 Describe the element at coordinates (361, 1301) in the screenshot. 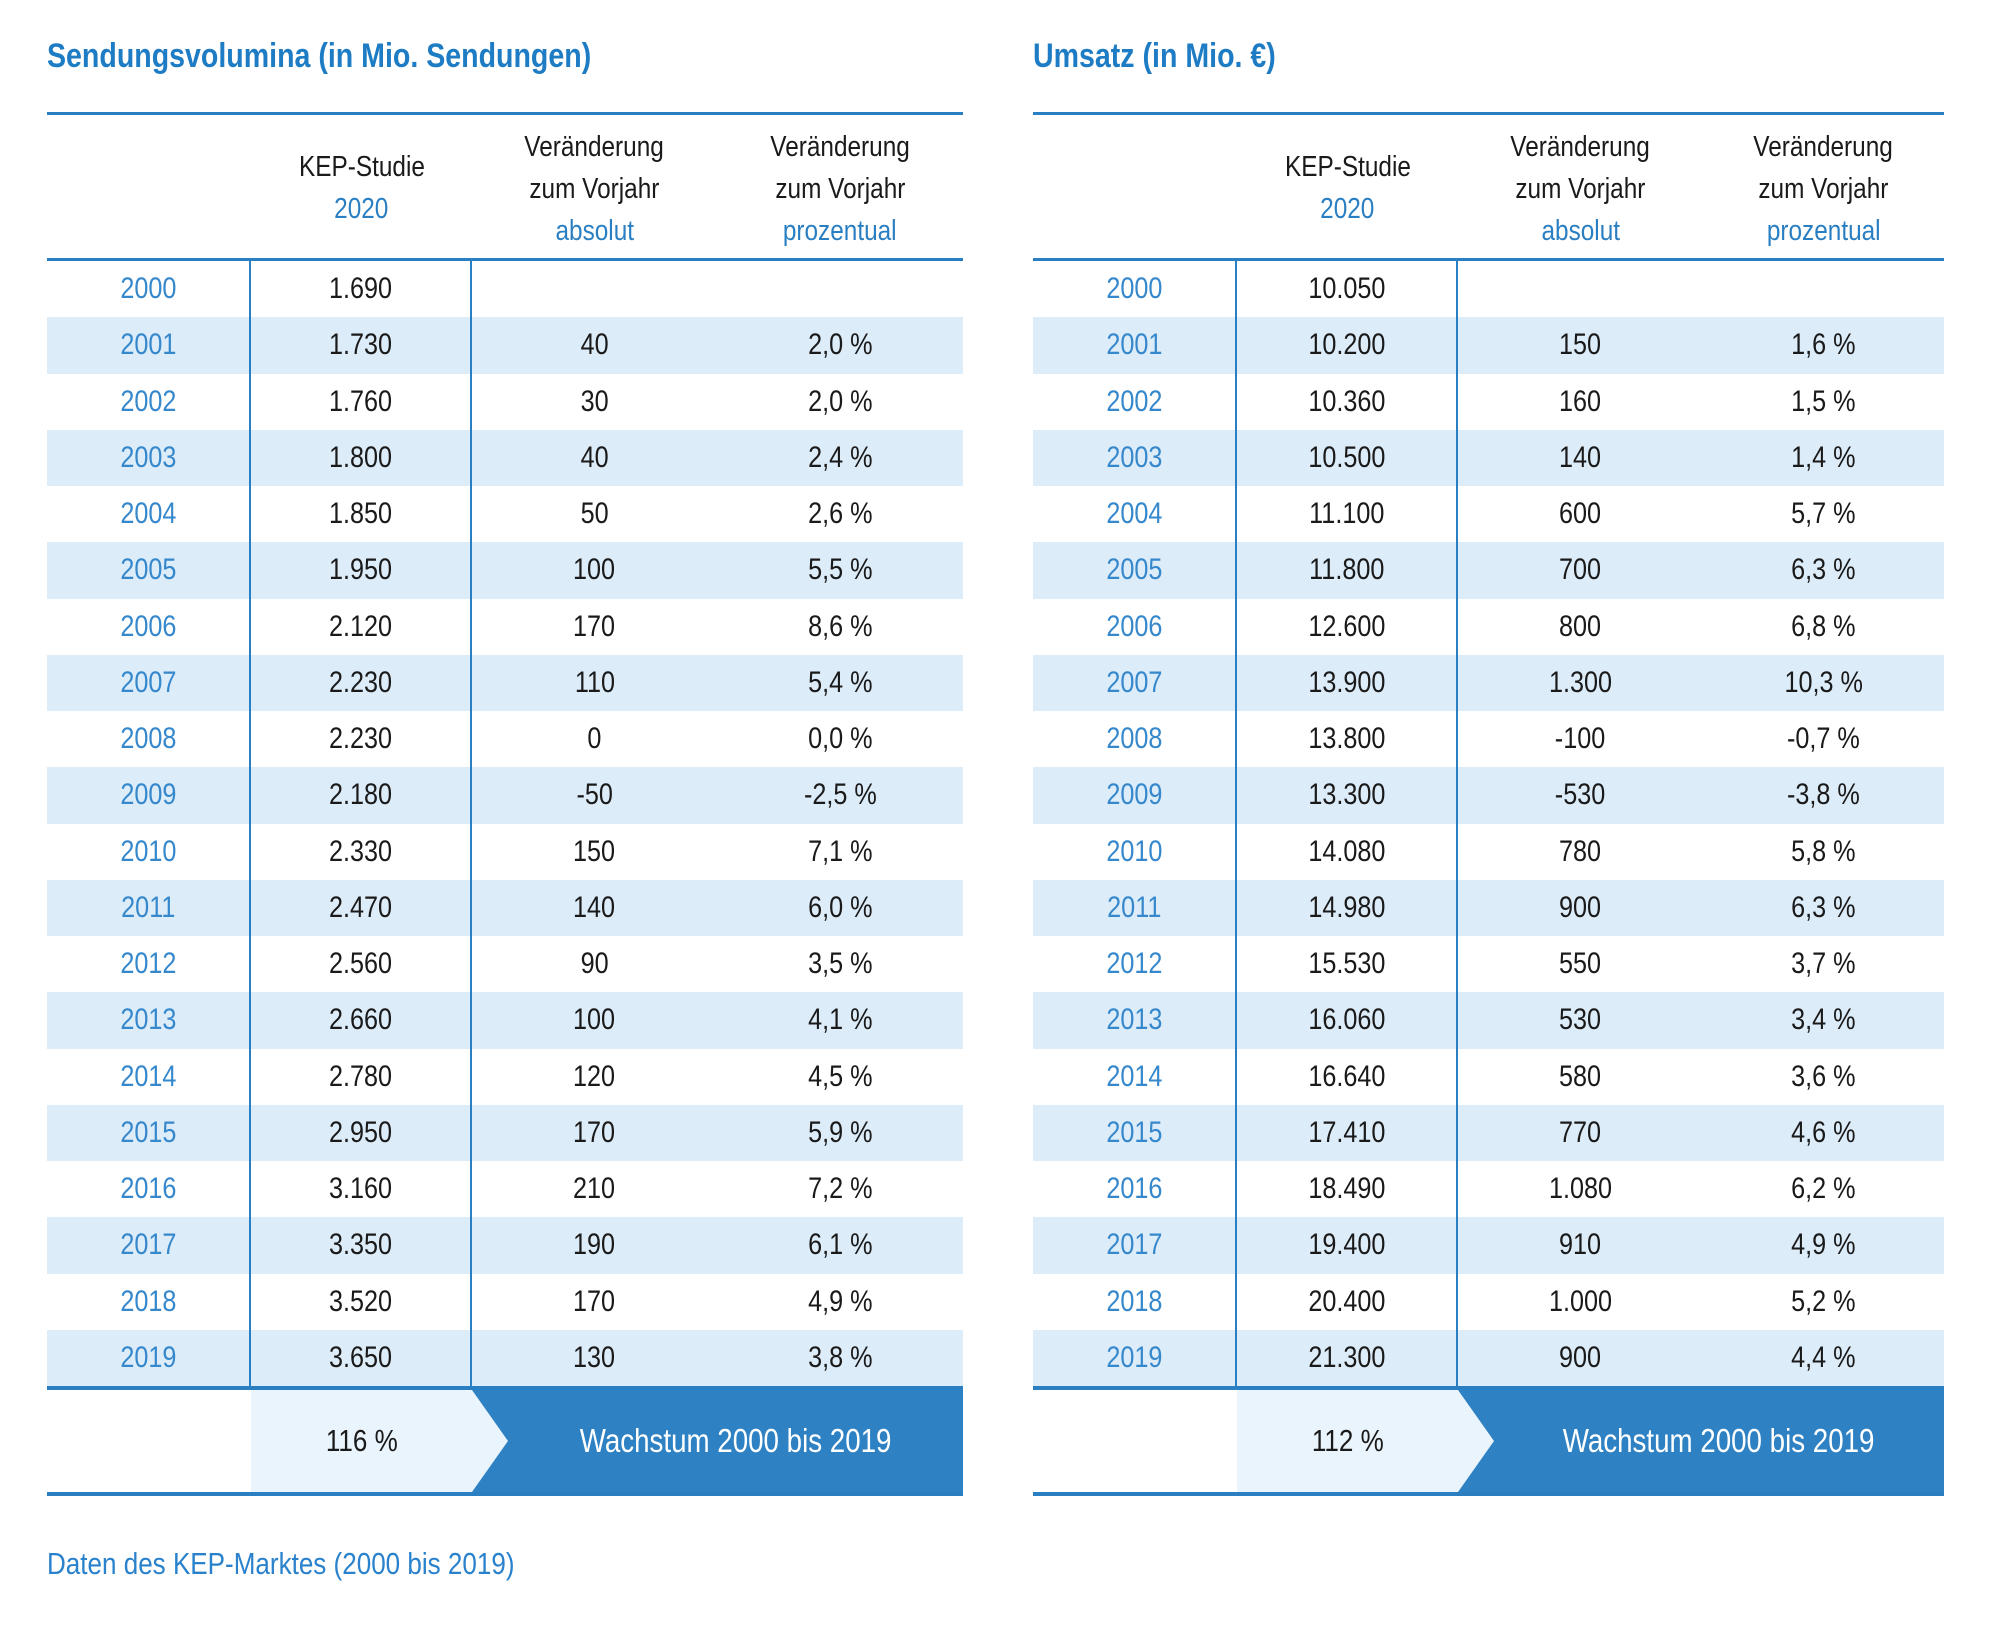

I see `kep-value-cell: 3.520` at that location.